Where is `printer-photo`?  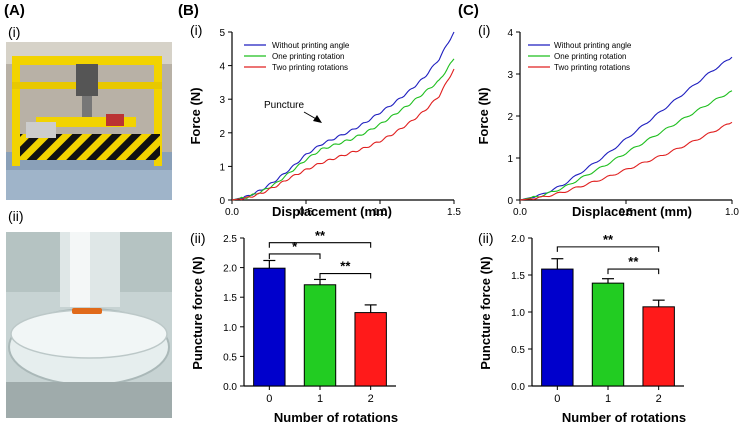 printer-photo is located at coordinates (89, 121).